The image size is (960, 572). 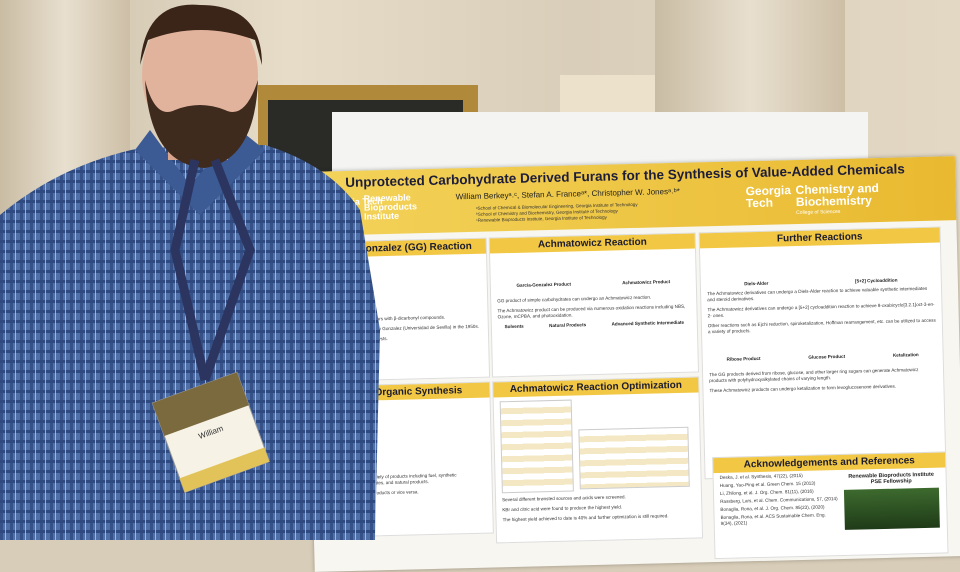 I want to click on badge: William, so click(x=211, y=432).